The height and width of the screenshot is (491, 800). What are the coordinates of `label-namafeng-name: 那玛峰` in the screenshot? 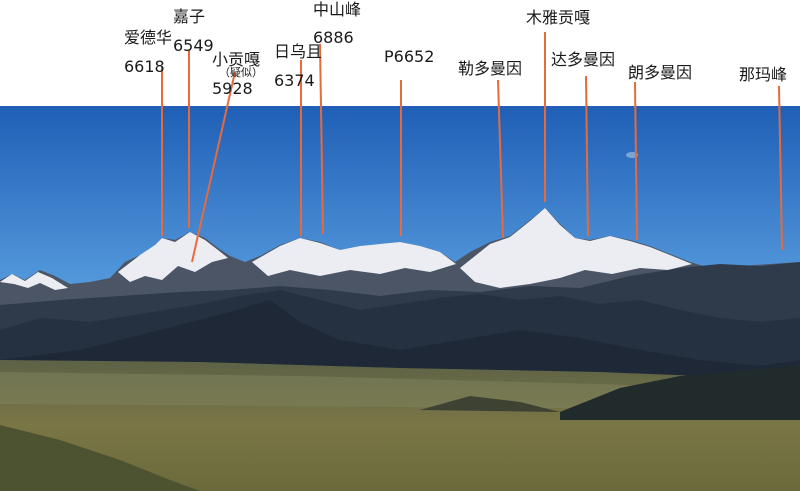 It's located at (763, 74).